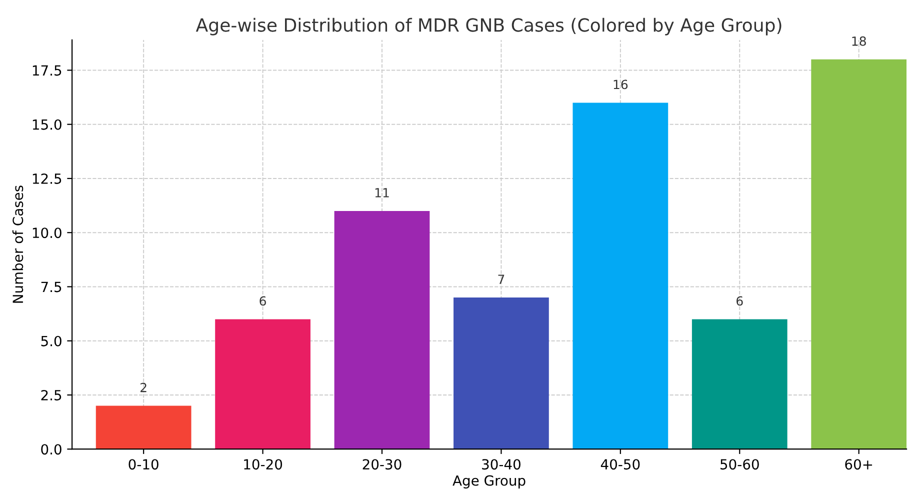 The image size is (912, 499). Describe the element at coordinates (382, 464) in the screenshot. I see `x-tick-label: 20-30` at that location.